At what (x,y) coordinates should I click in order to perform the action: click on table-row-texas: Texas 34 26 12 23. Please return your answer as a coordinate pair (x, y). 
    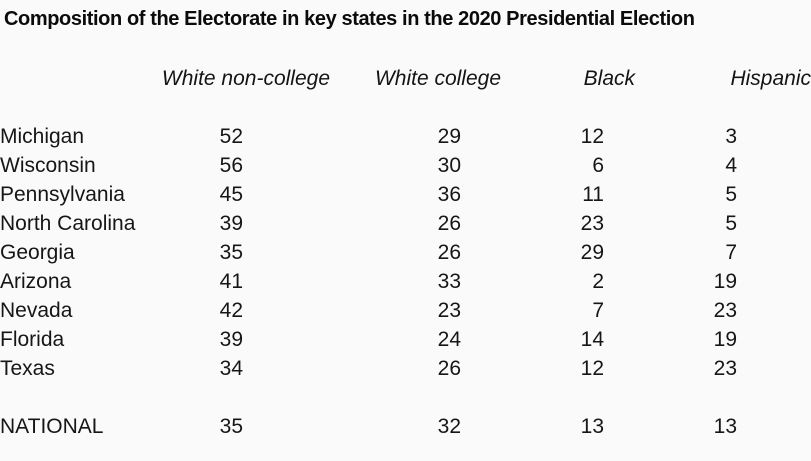
    Looking at the image, I should click on (405, 368).